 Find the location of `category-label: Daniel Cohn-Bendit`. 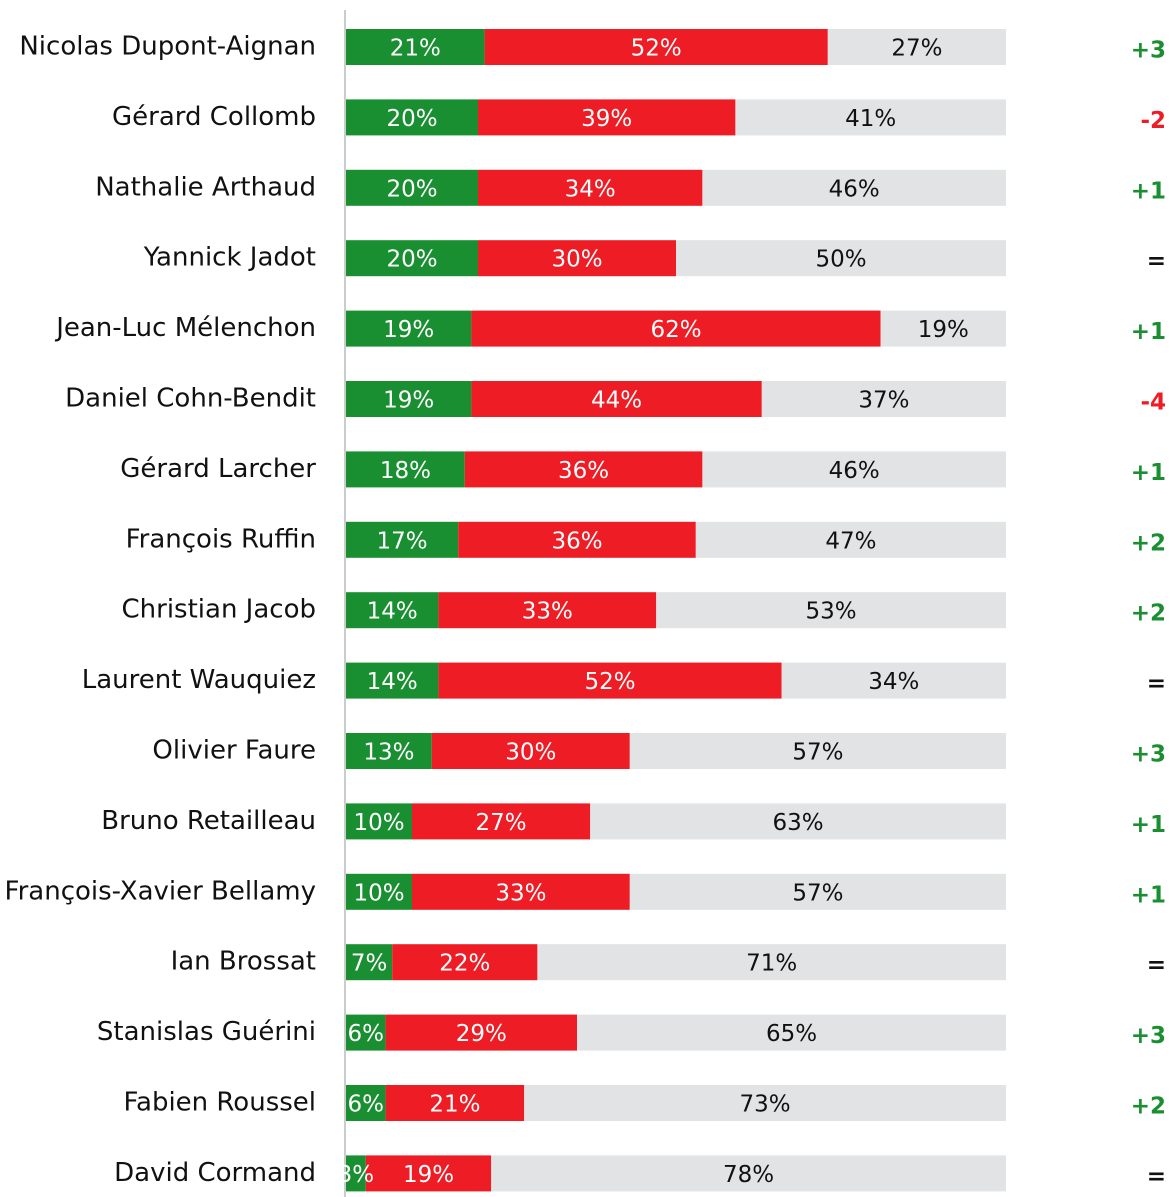

category-label: Daniel Cohn-Bendit is located at coordinates (190, 399).